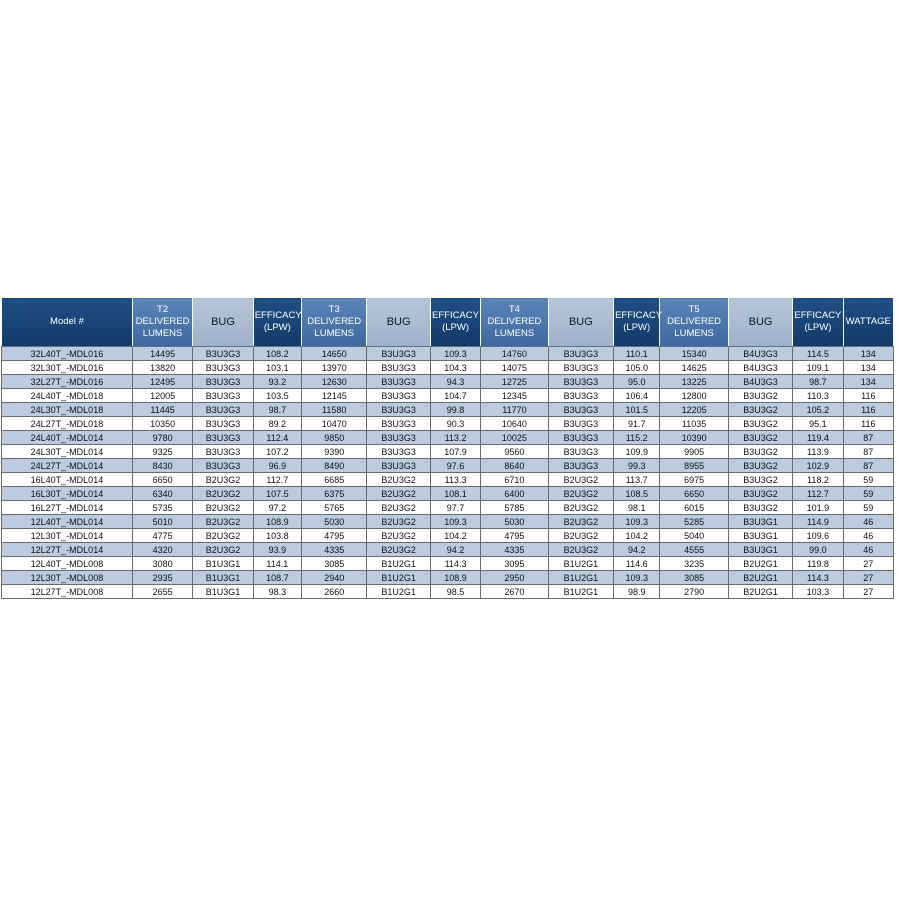 The height and width of the screenshot is (900, 900). Describe the element at coordinates (514, 493) in the screenshot. I see `cell-t4-lumens: 6400` at that location.